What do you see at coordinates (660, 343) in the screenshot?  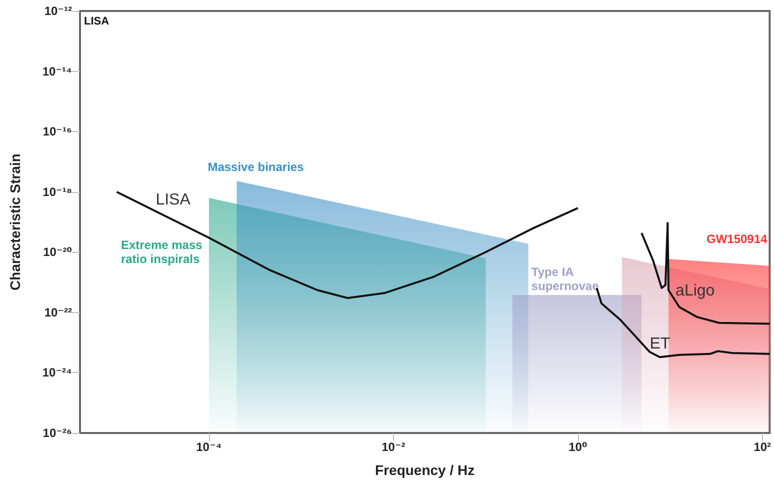 I see `series-label: ET` at bounding box center [660, 343].